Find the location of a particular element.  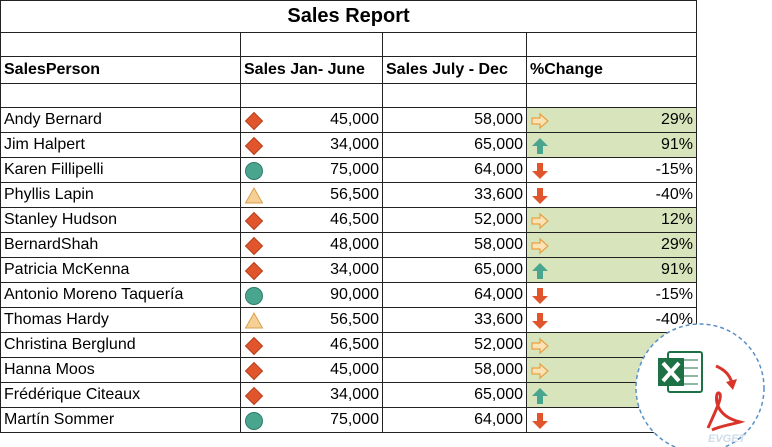

percent-change: 91% is located at coordinates (677, 144).